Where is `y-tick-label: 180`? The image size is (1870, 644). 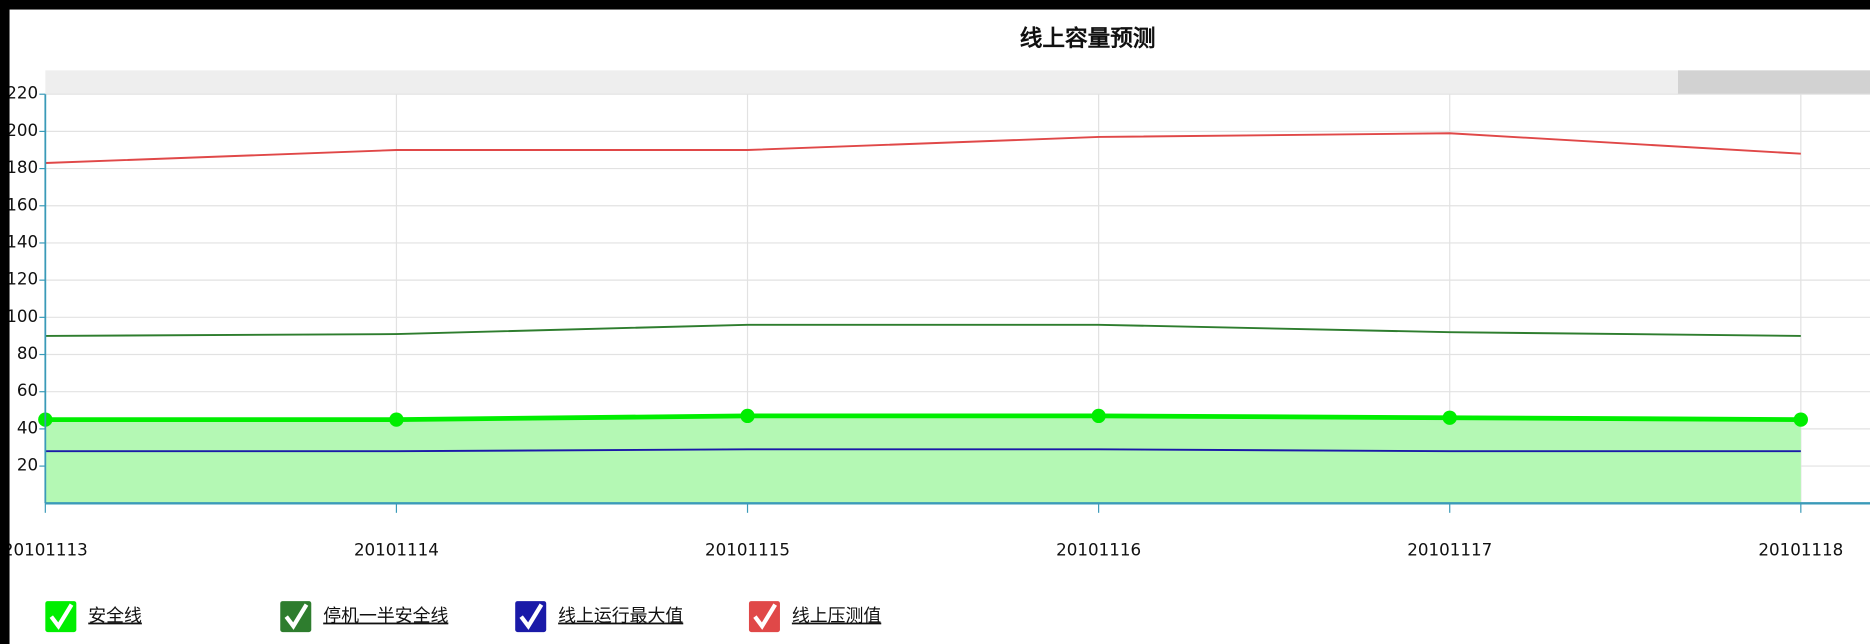
y-tick-label: 180 is located at coordinates (22, 167).